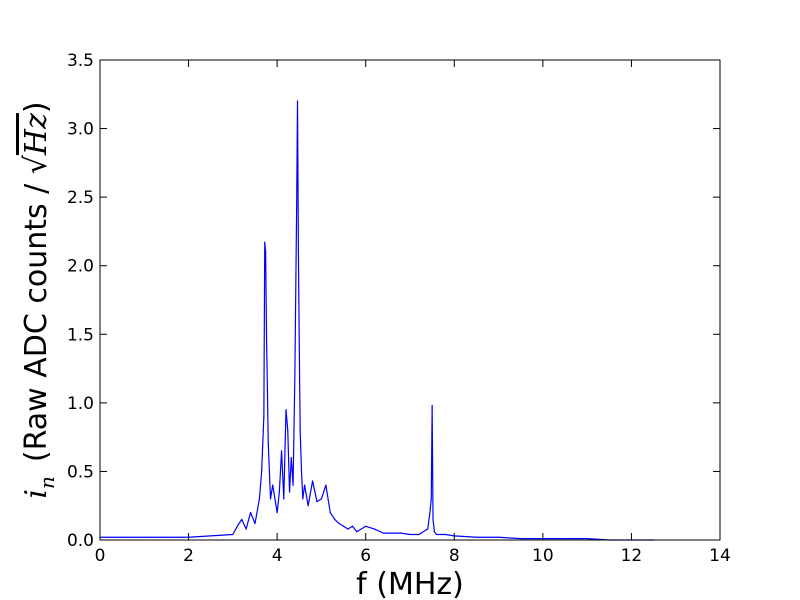 This screenshot has height=600, width=800. What do you see at coordinates (277, 556) in the screenshot?
I see `x-tick-label: 4` at bounding box center [277, 556].